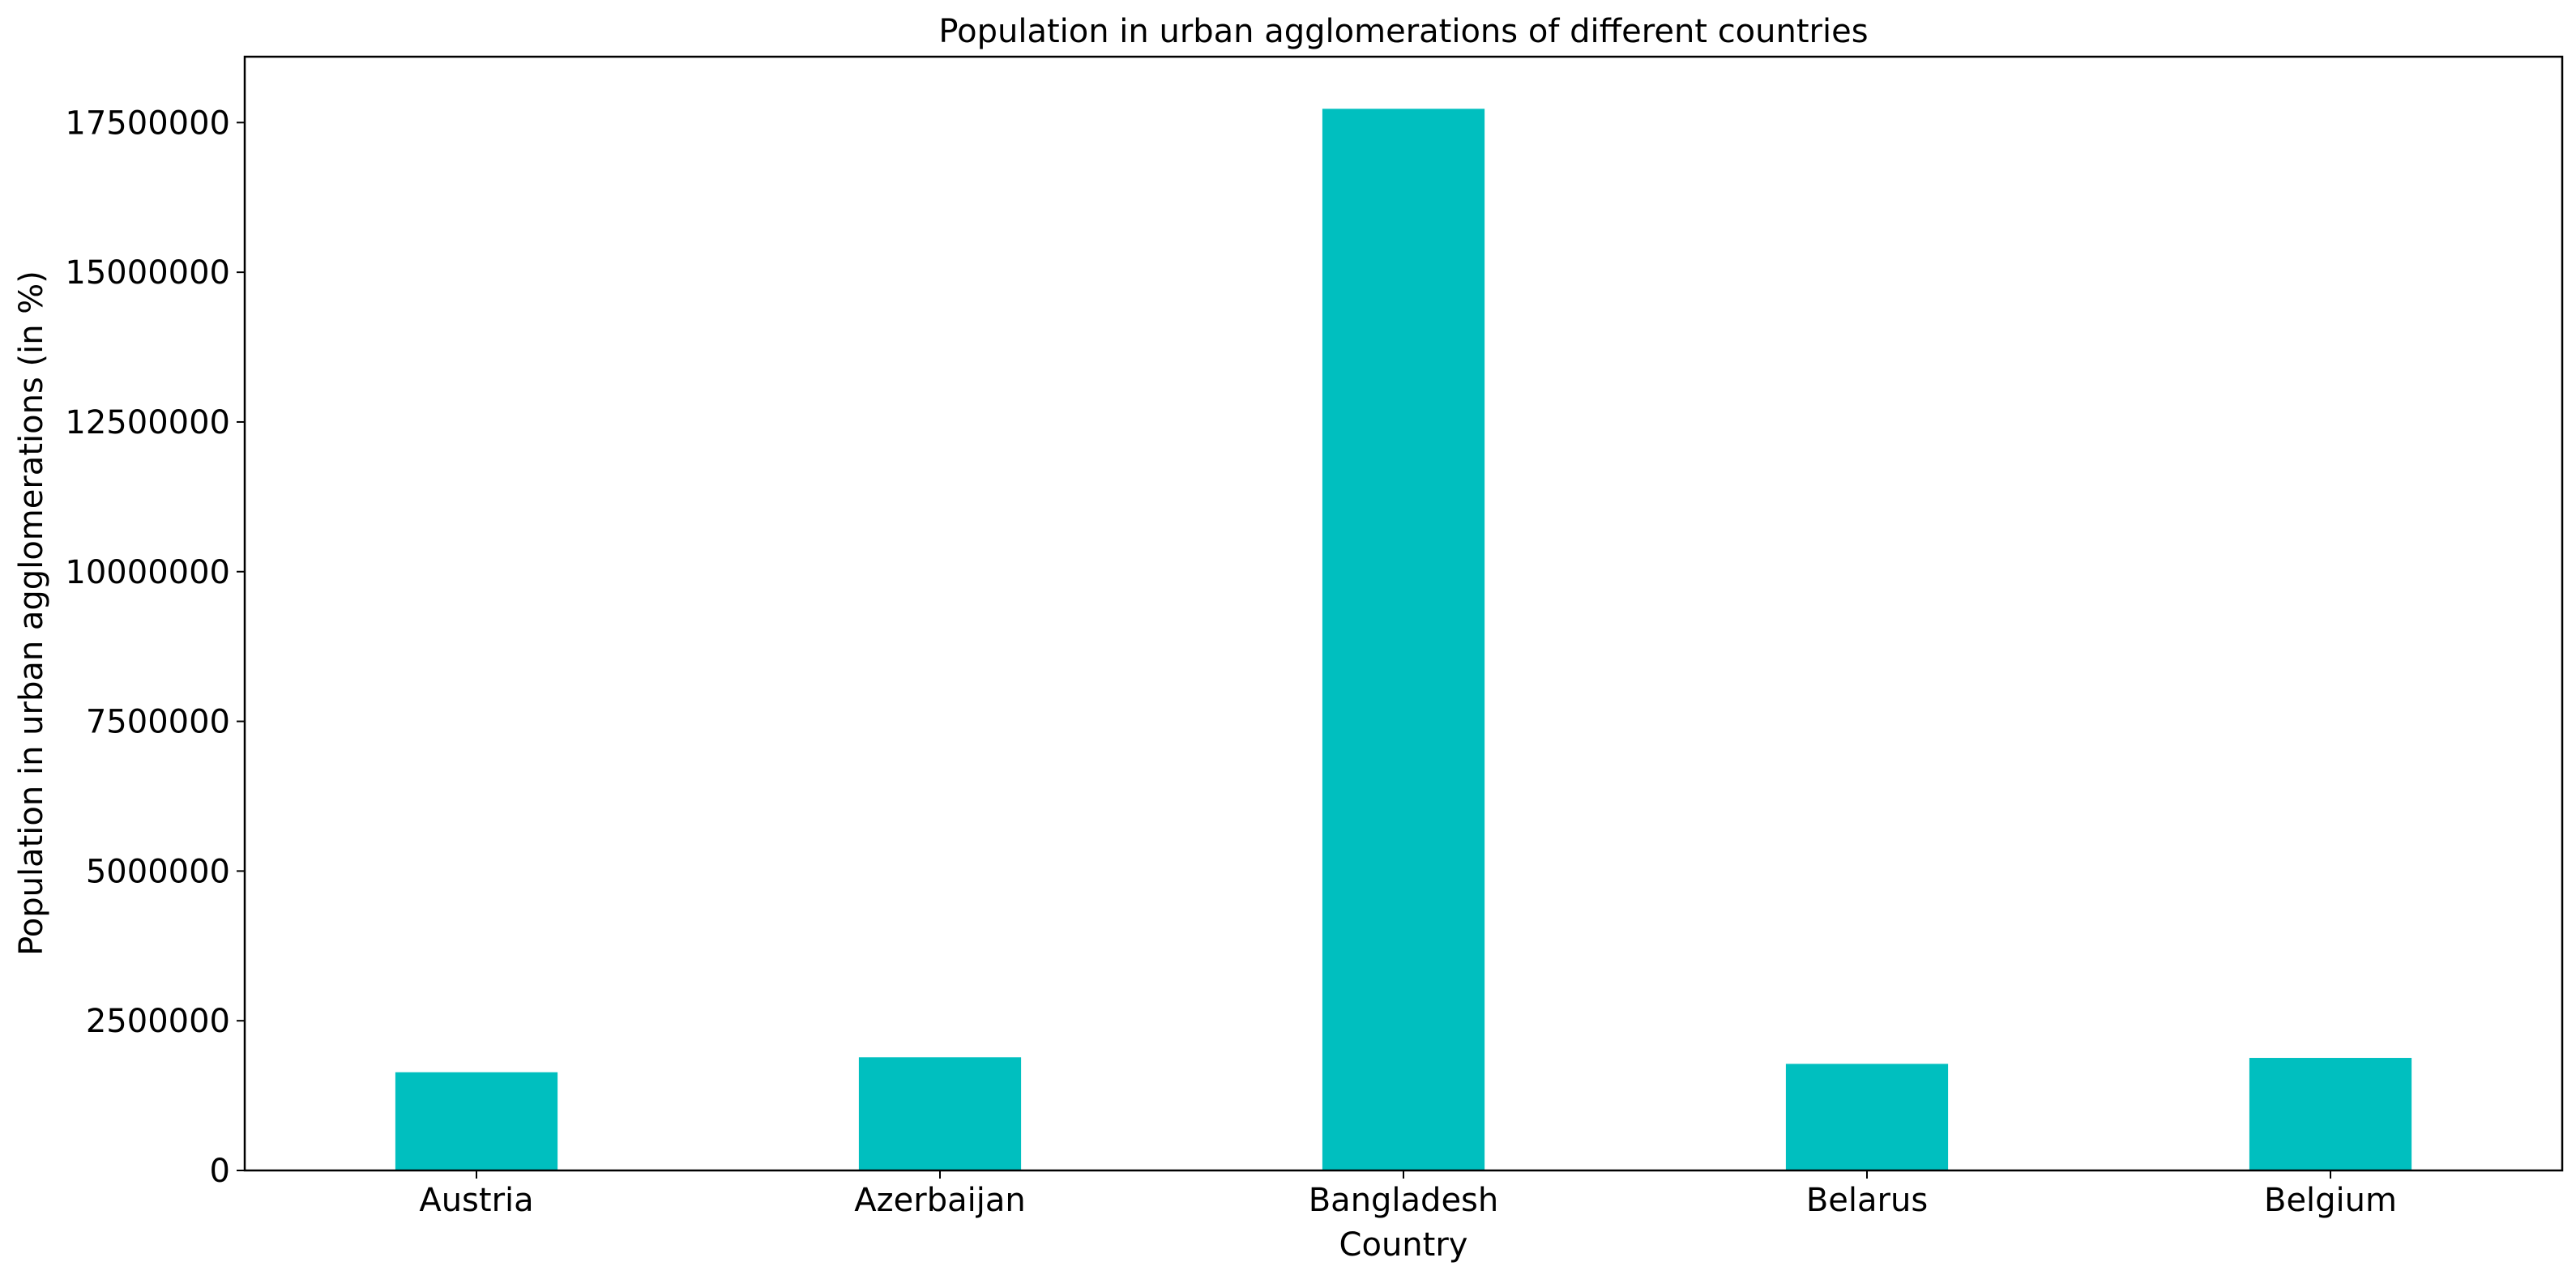 This screenshot has width=2576, height=1279. Describe the element at coordinates (476, 1200) in the screenshot. I see `x-tick-label: Austria` at that location.